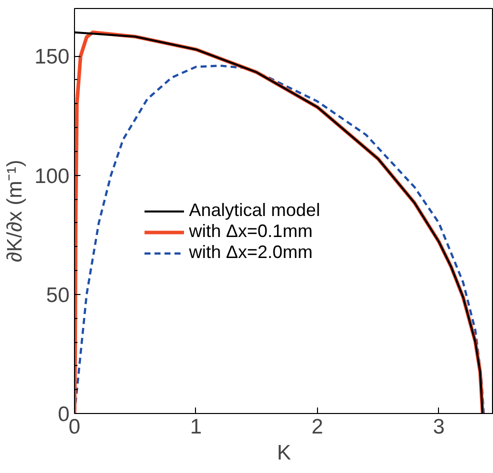 This screenshot has width=493, height=473. Describe the element at coordinates (52, 57) in the screenshot. I see `y-tick-label: 150` at that location.